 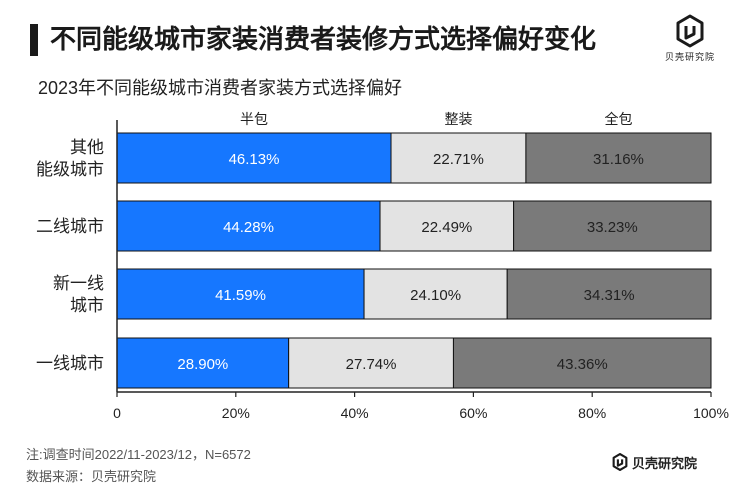 I want to click on category-label: 新一线, so click(x=78, y=283).